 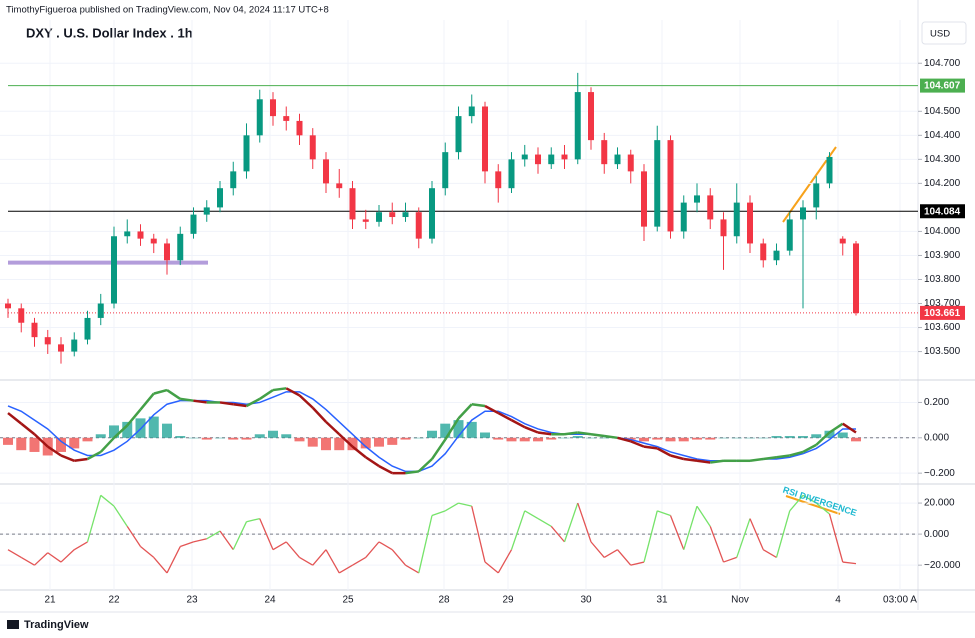 What do you see at coordinates (838, 600) in the screenshot?
I see `x-tick-label: 4` at bounding box center [838, 600].